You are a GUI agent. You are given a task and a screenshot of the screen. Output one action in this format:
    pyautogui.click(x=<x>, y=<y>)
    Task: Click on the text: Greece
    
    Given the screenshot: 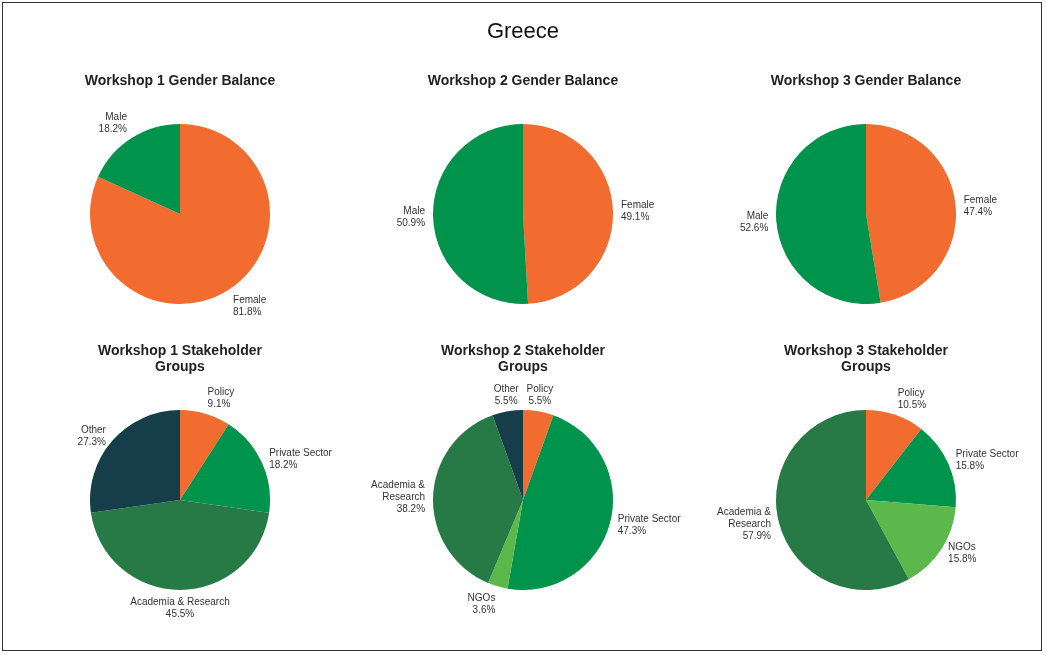 What is the action you would take?
    pyautogui.click(x=523, y=31)
    